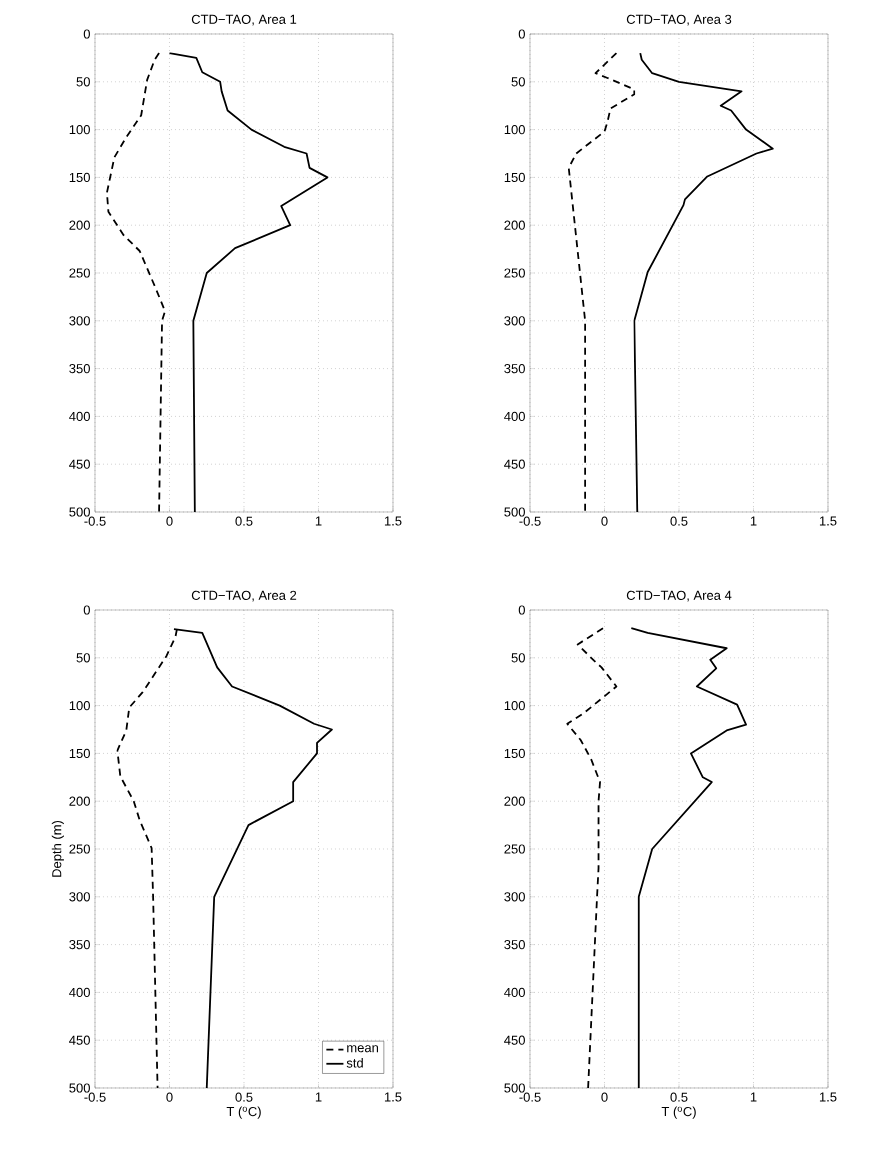  Describe the element at coordinates (363, 1049) in the screenshot. I see `legend-label: mean` at that location.